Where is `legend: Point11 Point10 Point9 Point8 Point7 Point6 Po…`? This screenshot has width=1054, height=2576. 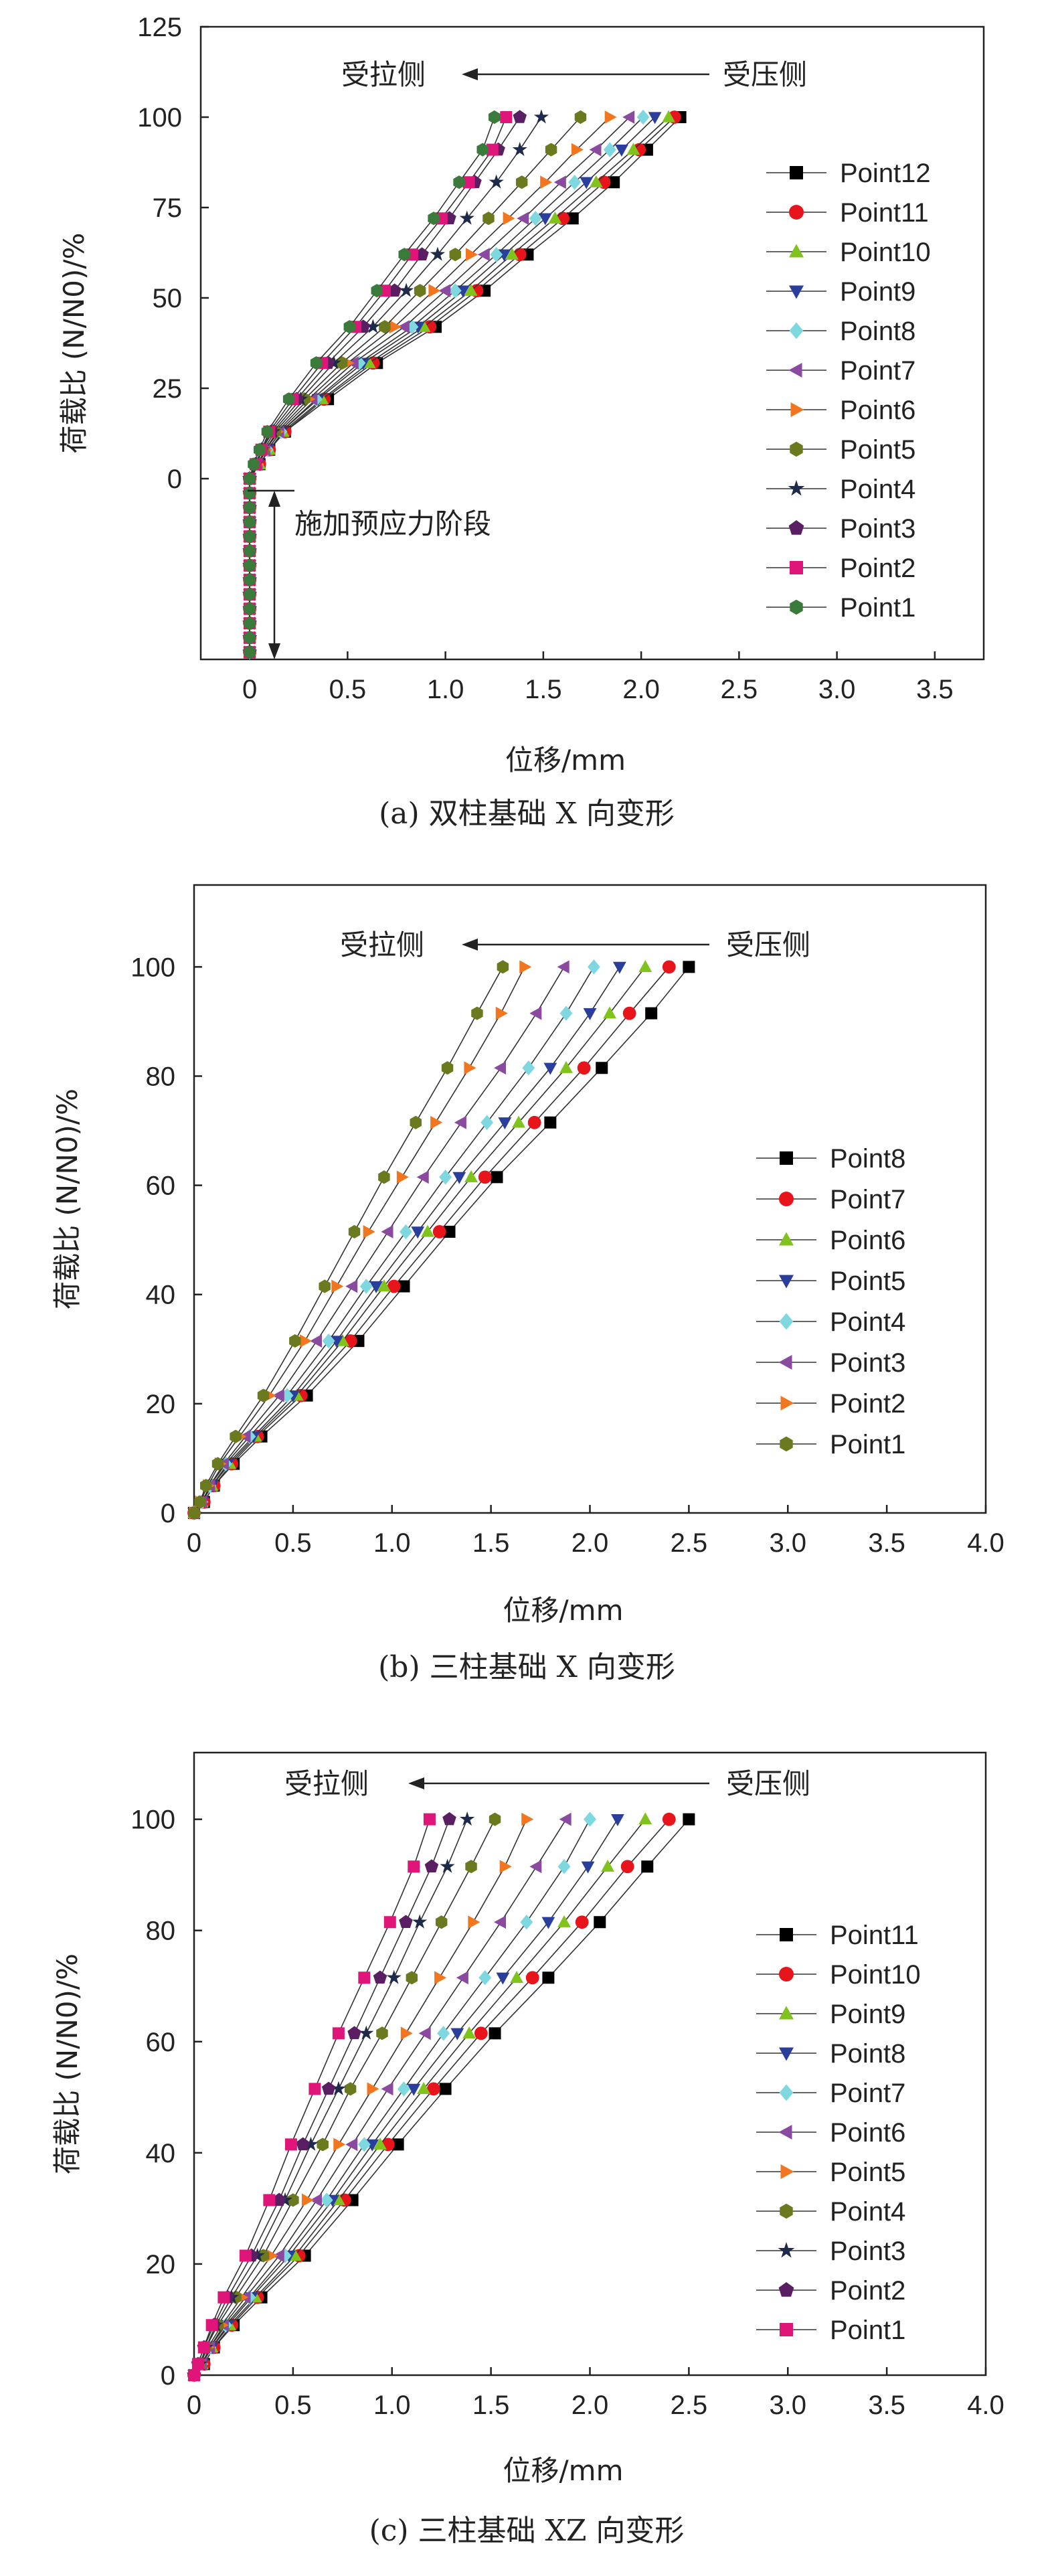
legend: Point11 Point10 Point9 Point8 Point7 Point6 Po… is located at coordinates (839, 2133).